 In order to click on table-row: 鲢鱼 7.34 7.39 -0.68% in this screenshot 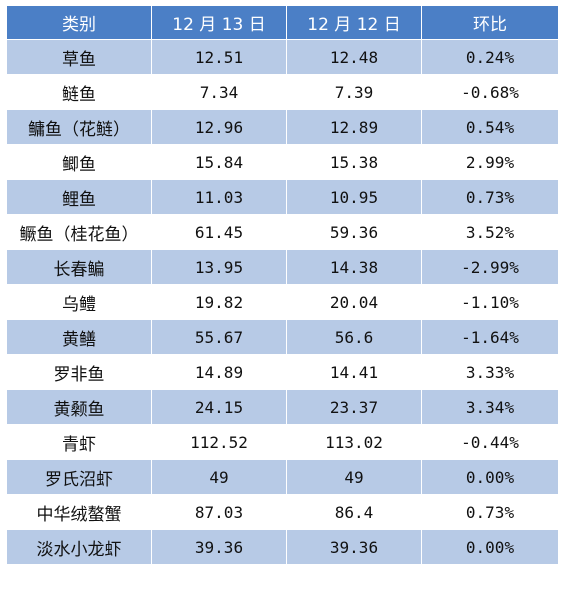, I will do `click(282, 92)`.